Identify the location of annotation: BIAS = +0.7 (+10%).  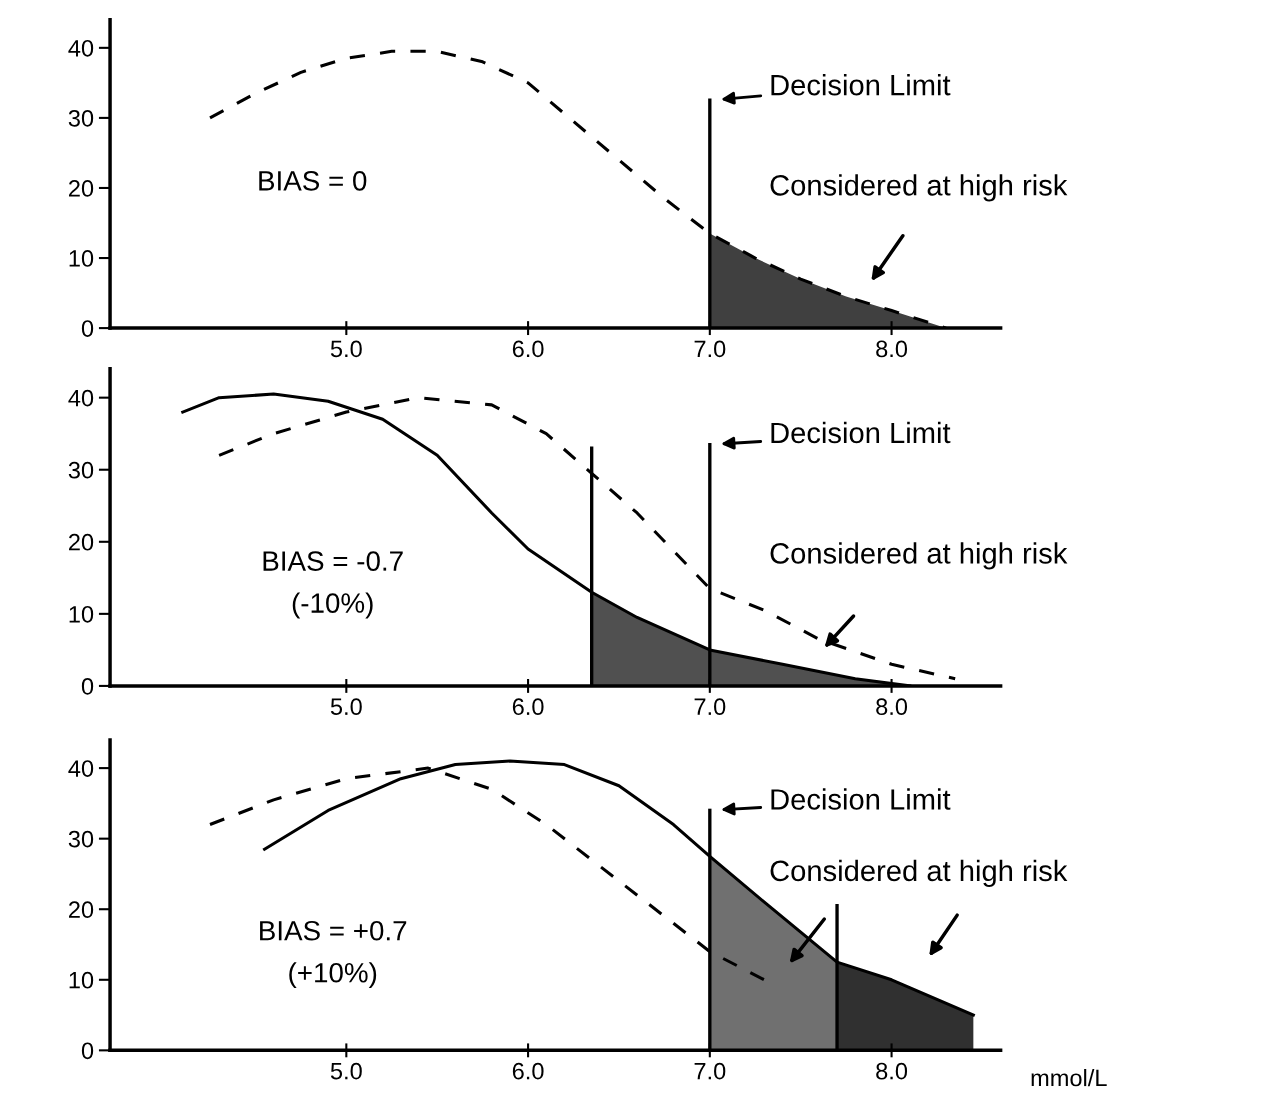
(333, 954).